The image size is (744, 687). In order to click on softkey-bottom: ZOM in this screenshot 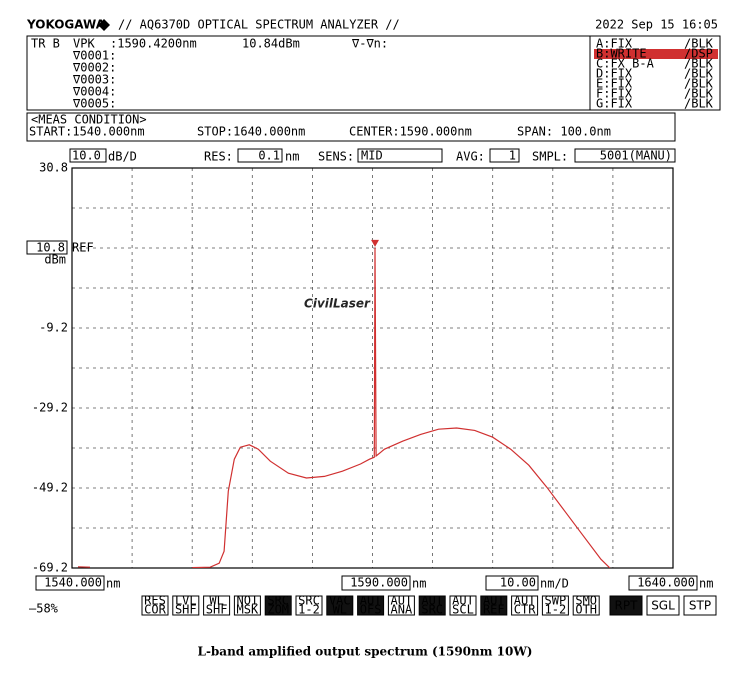, I will do `click(278, 610)`.